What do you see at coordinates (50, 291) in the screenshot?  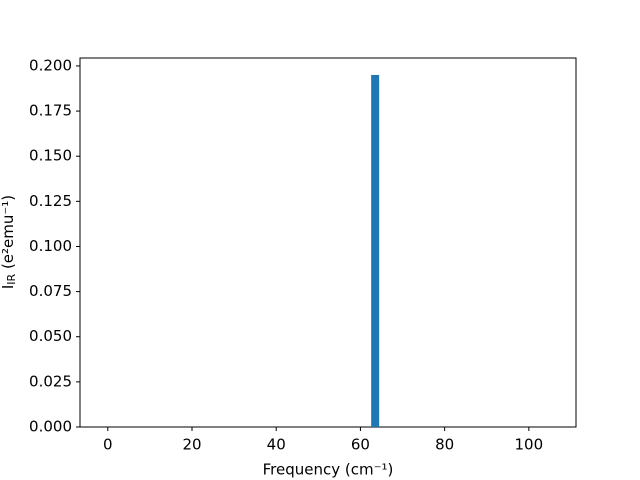 I see `y-tick-label: 0.075` at bounding box center [50, 291].